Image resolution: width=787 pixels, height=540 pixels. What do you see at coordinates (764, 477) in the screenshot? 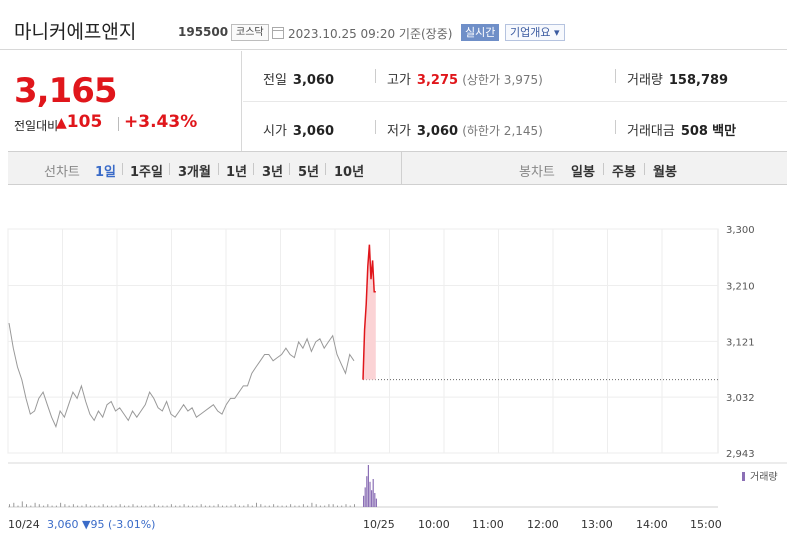
I see `volume-legend: 거래량` at bounding box center [764, 477].